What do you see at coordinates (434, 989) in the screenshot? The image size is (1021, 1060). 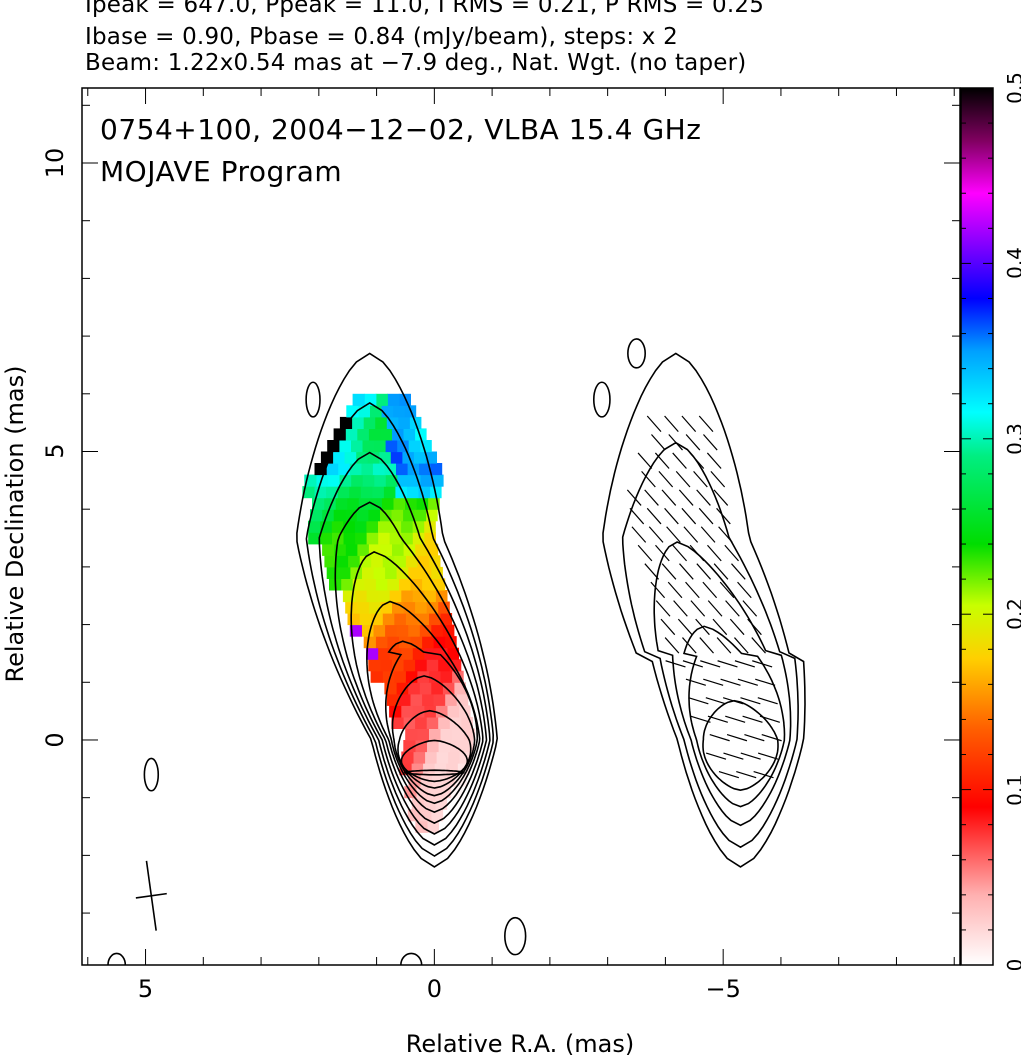 I see `x-tick-label: 0` at bounding box center [434, 989].